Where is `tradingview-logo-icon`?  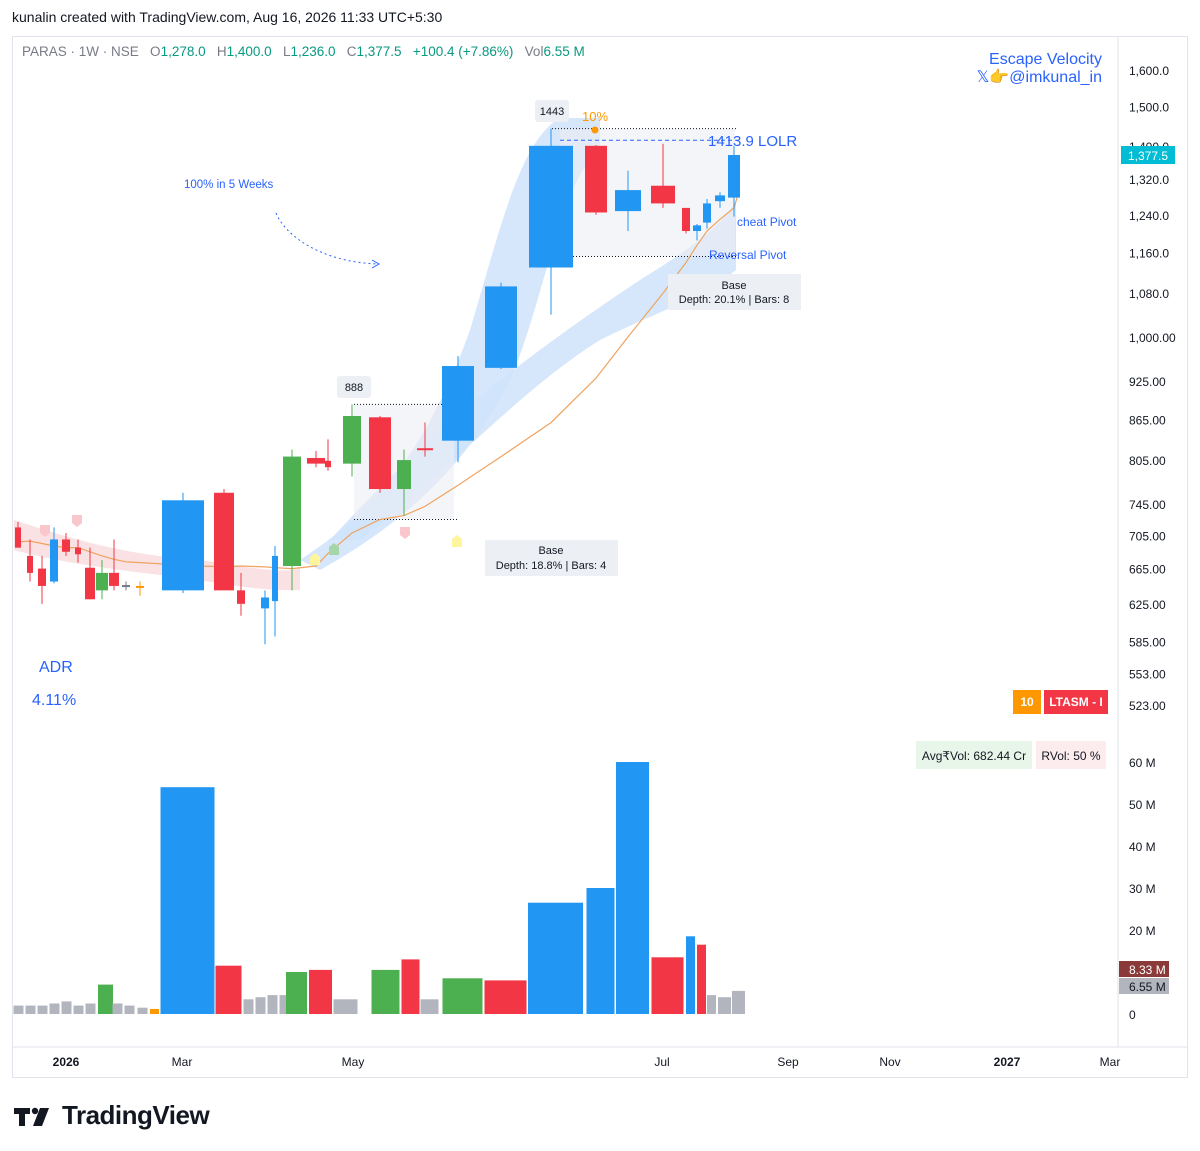
tradingview-logo-icon is located at coordinates (31, 1116).